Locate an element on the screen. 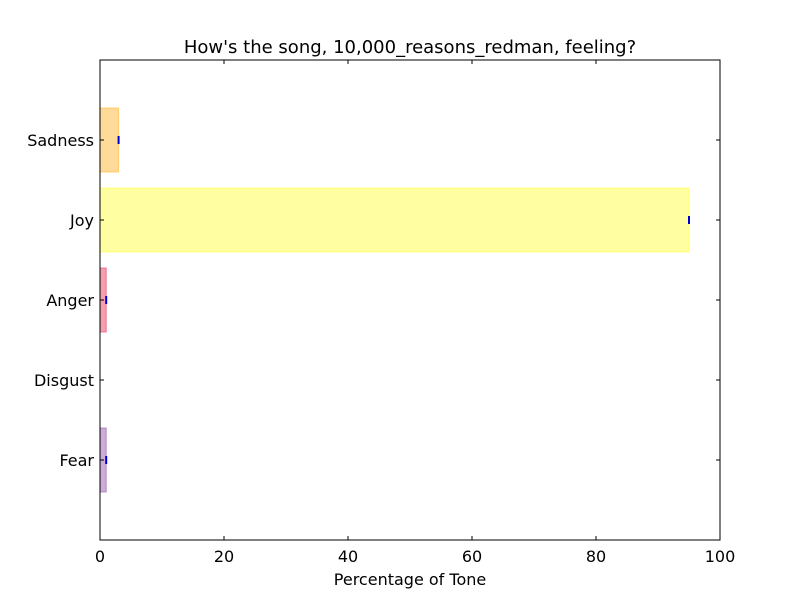 The width and height of the screenshot is (800, 600). y-tick-label-sadness: Sadness is located at coordinates (60, 140).